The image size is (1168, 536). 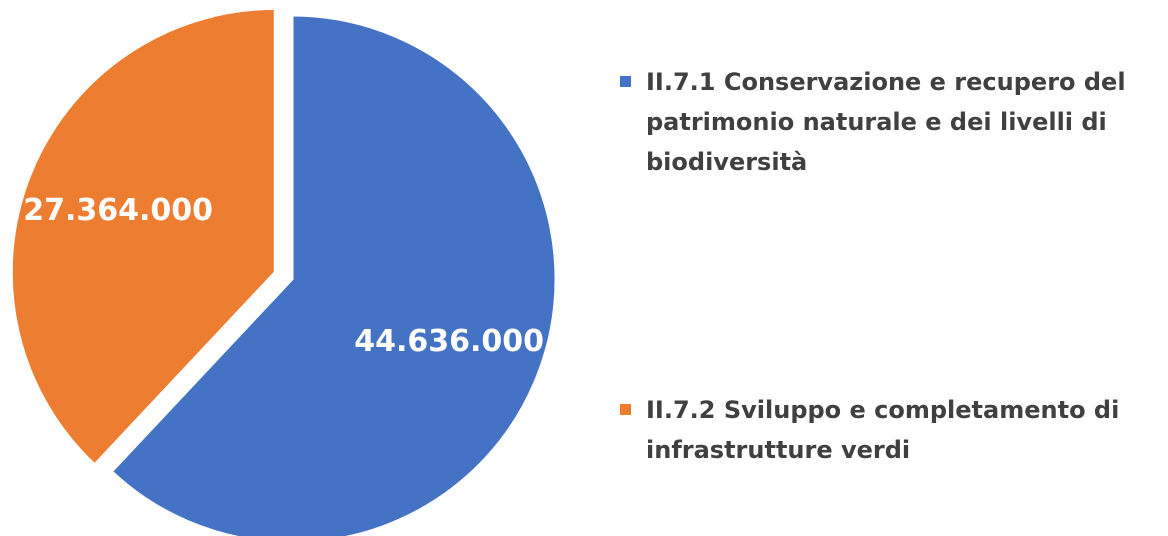 What do you see at coordinates (118, 210) in the screenshot?
I see `pie-data-label: 27.364.000` at bounding box center [118, 210].